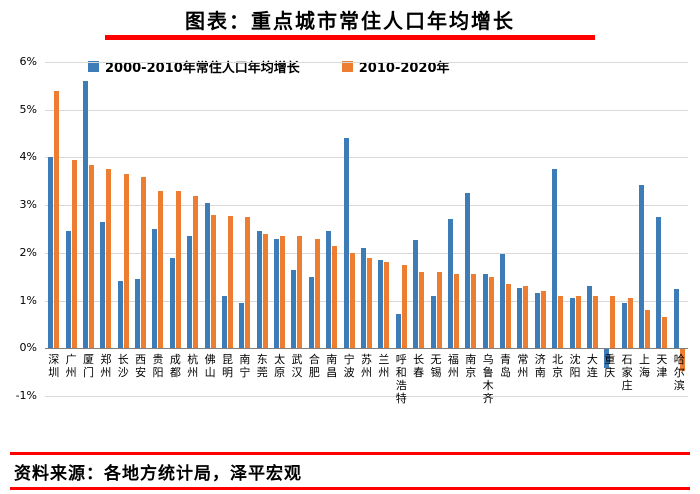 This screenshot has height=494, width=700. What do you see at coordinates (433, 322) in the screenshot?
I see `bar-2000-2010-无锡` at bounding box center [433, 322].